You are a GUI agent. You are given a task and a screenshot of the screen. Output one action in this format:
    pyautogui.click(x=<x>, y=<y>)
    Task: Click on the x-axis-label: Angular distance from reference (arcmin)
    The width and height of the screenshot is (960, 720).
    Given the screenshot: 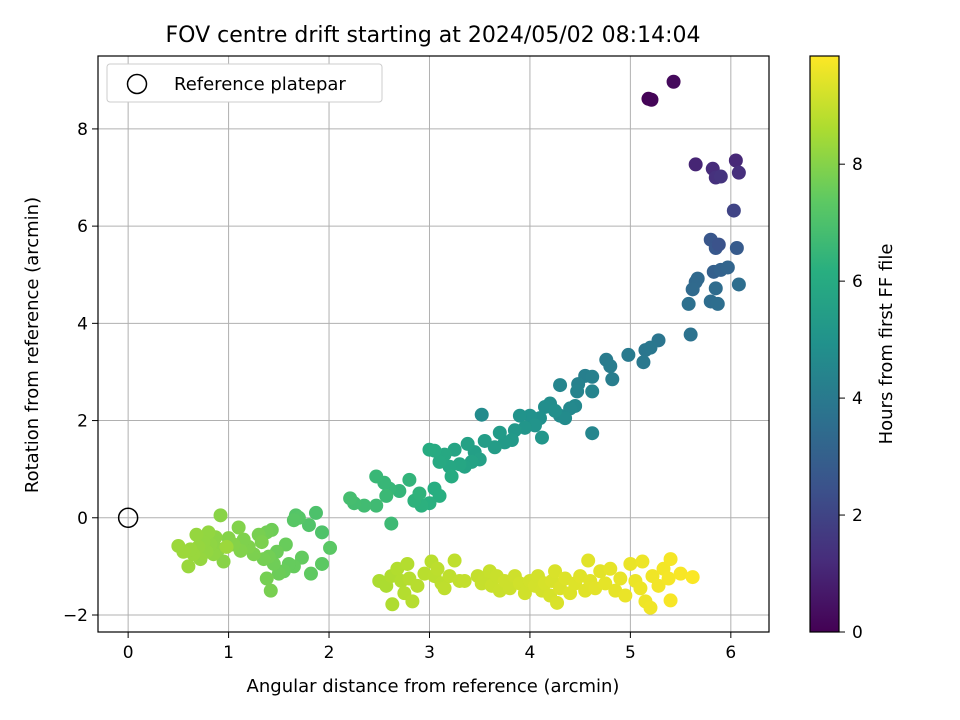 What is the action you would take?
    pyautogui.click(x=433, y=686)
    